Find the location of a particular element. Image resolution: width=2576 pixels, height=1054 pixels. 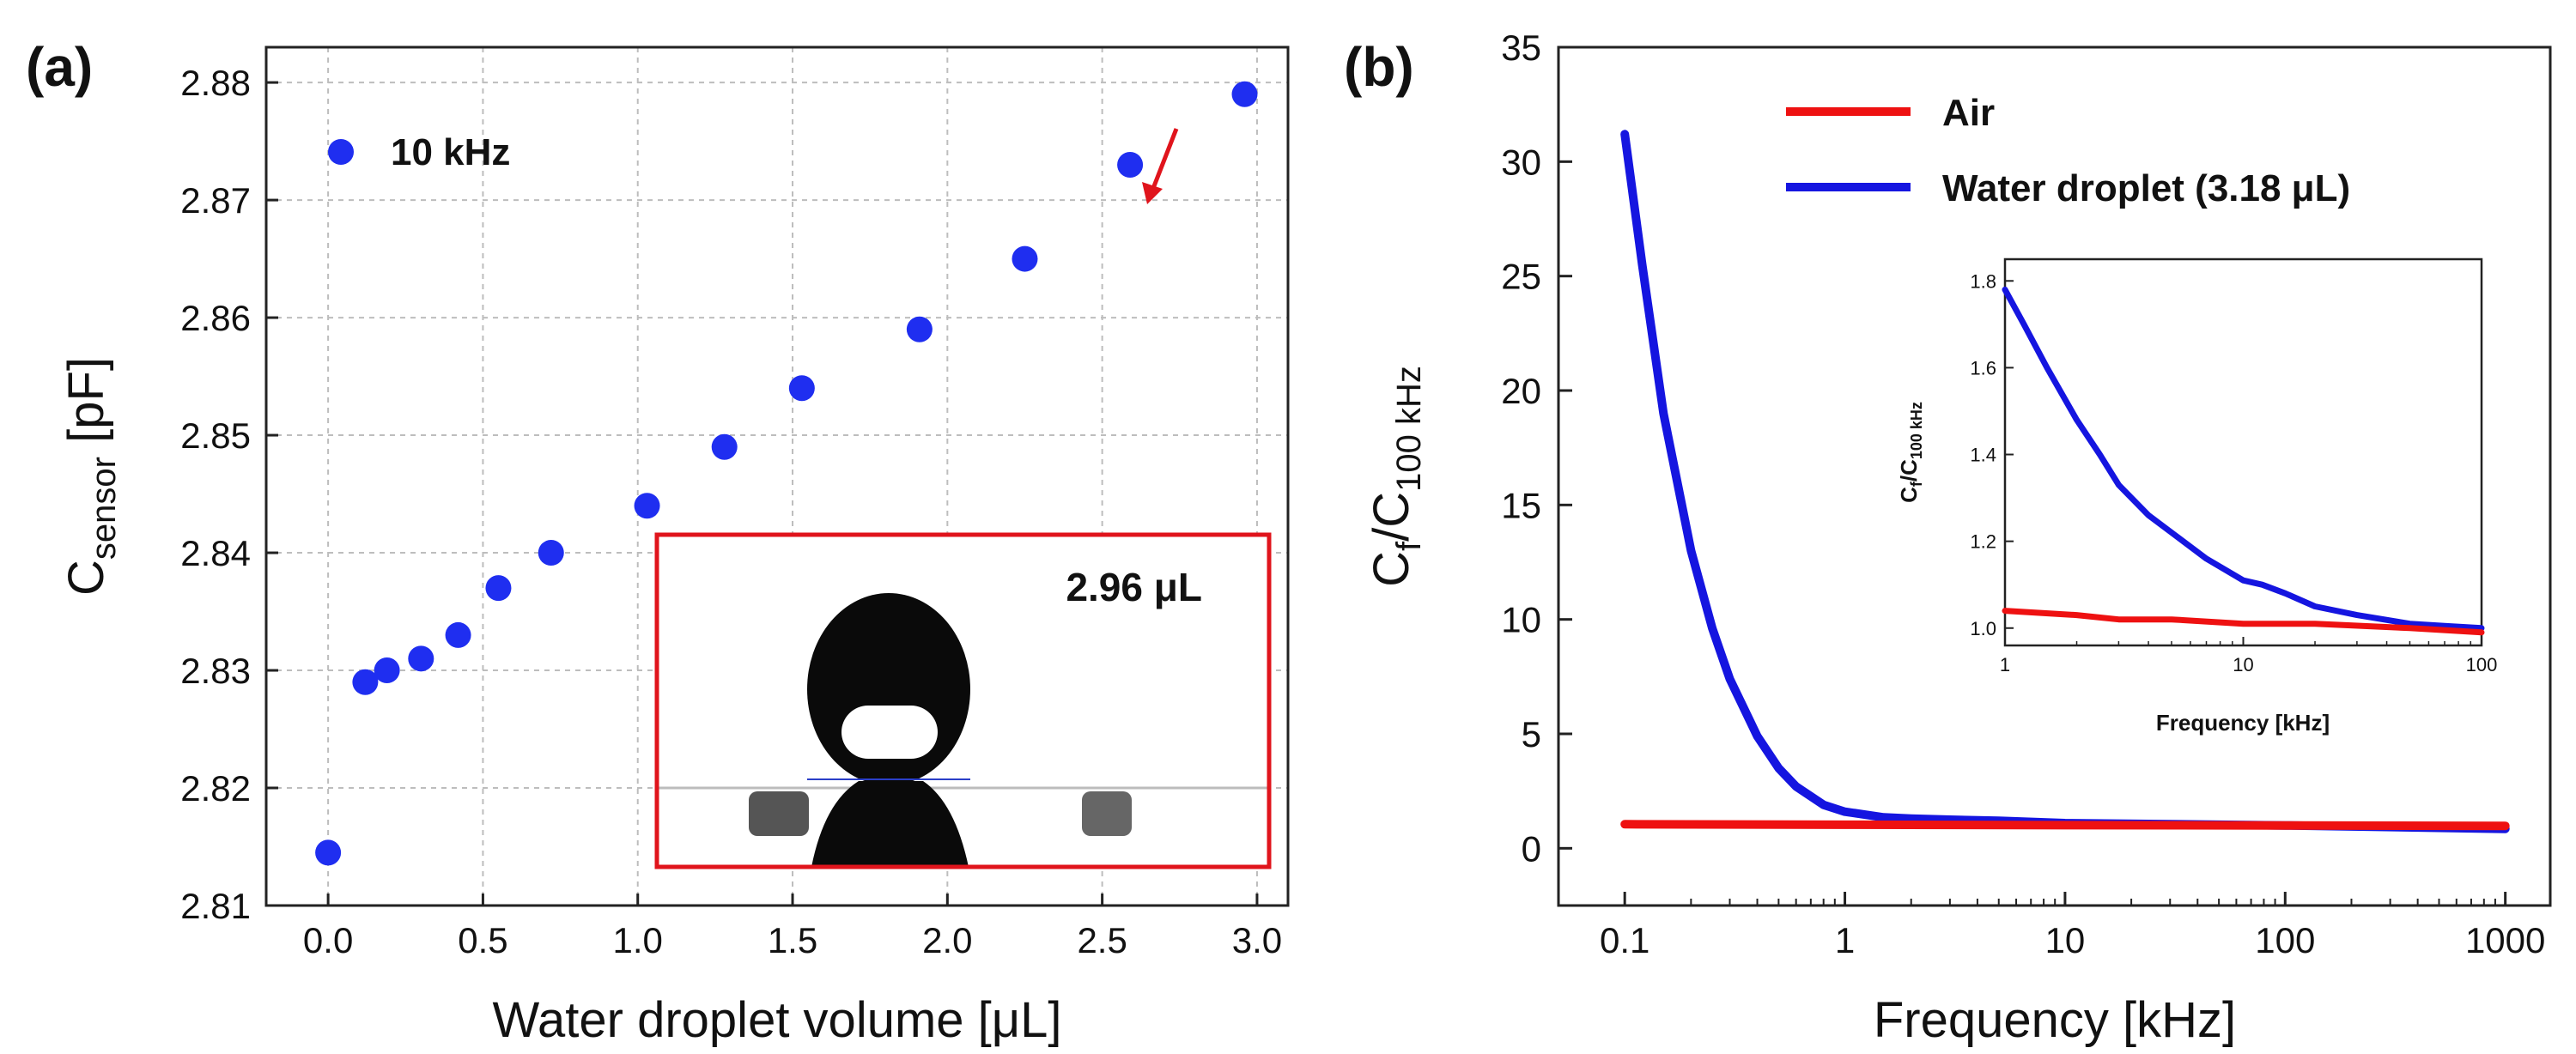

y-tick-label: 2.81 is located at coordinates (215, 906).